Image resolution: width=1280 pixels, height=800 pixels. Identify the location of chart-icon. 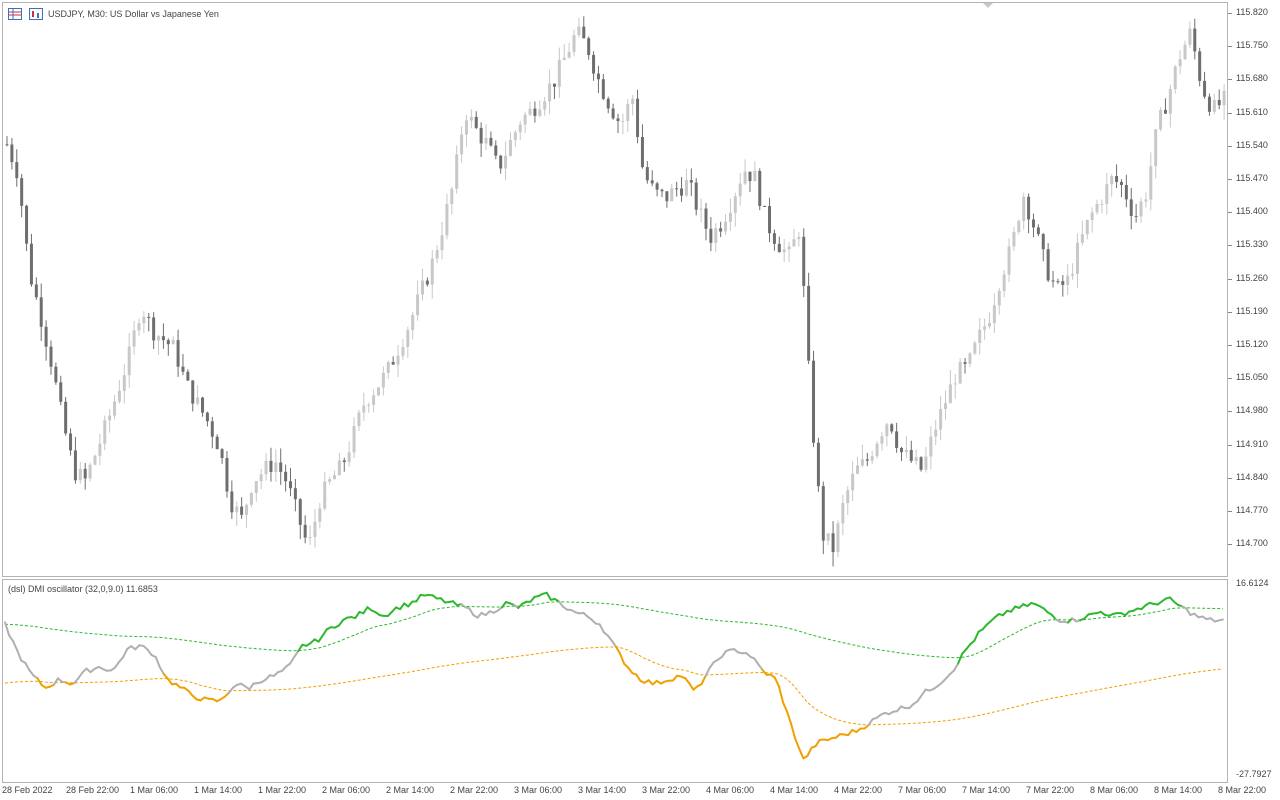
(36, 14).